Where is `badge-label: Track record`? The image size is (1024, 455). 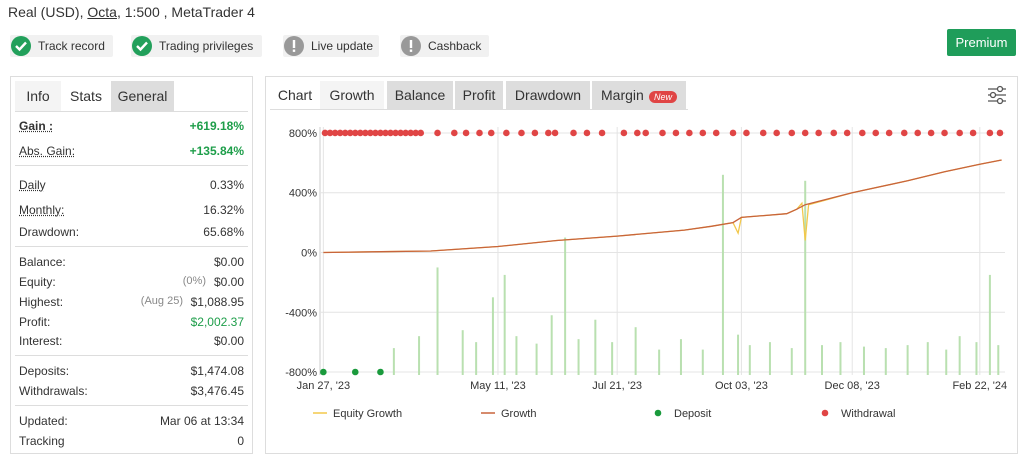
badge-label: Track record is located at coordinates (71, 46).